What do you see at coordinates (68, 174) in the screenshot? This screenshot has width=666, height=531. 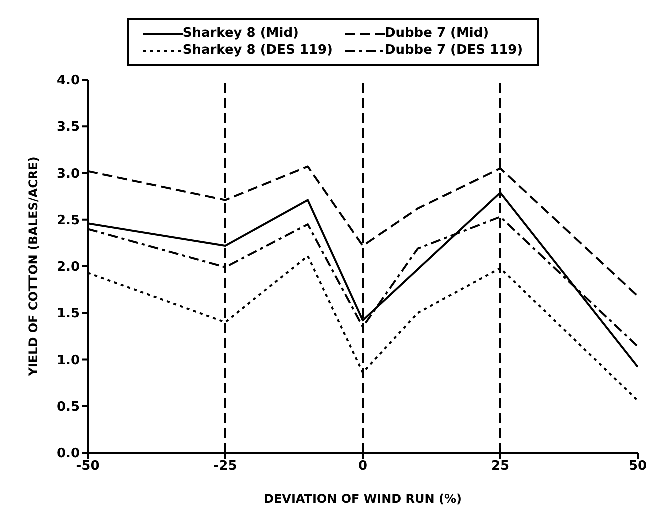 I see `y-tick-label: 3.0` at bounding box center [68, 174].